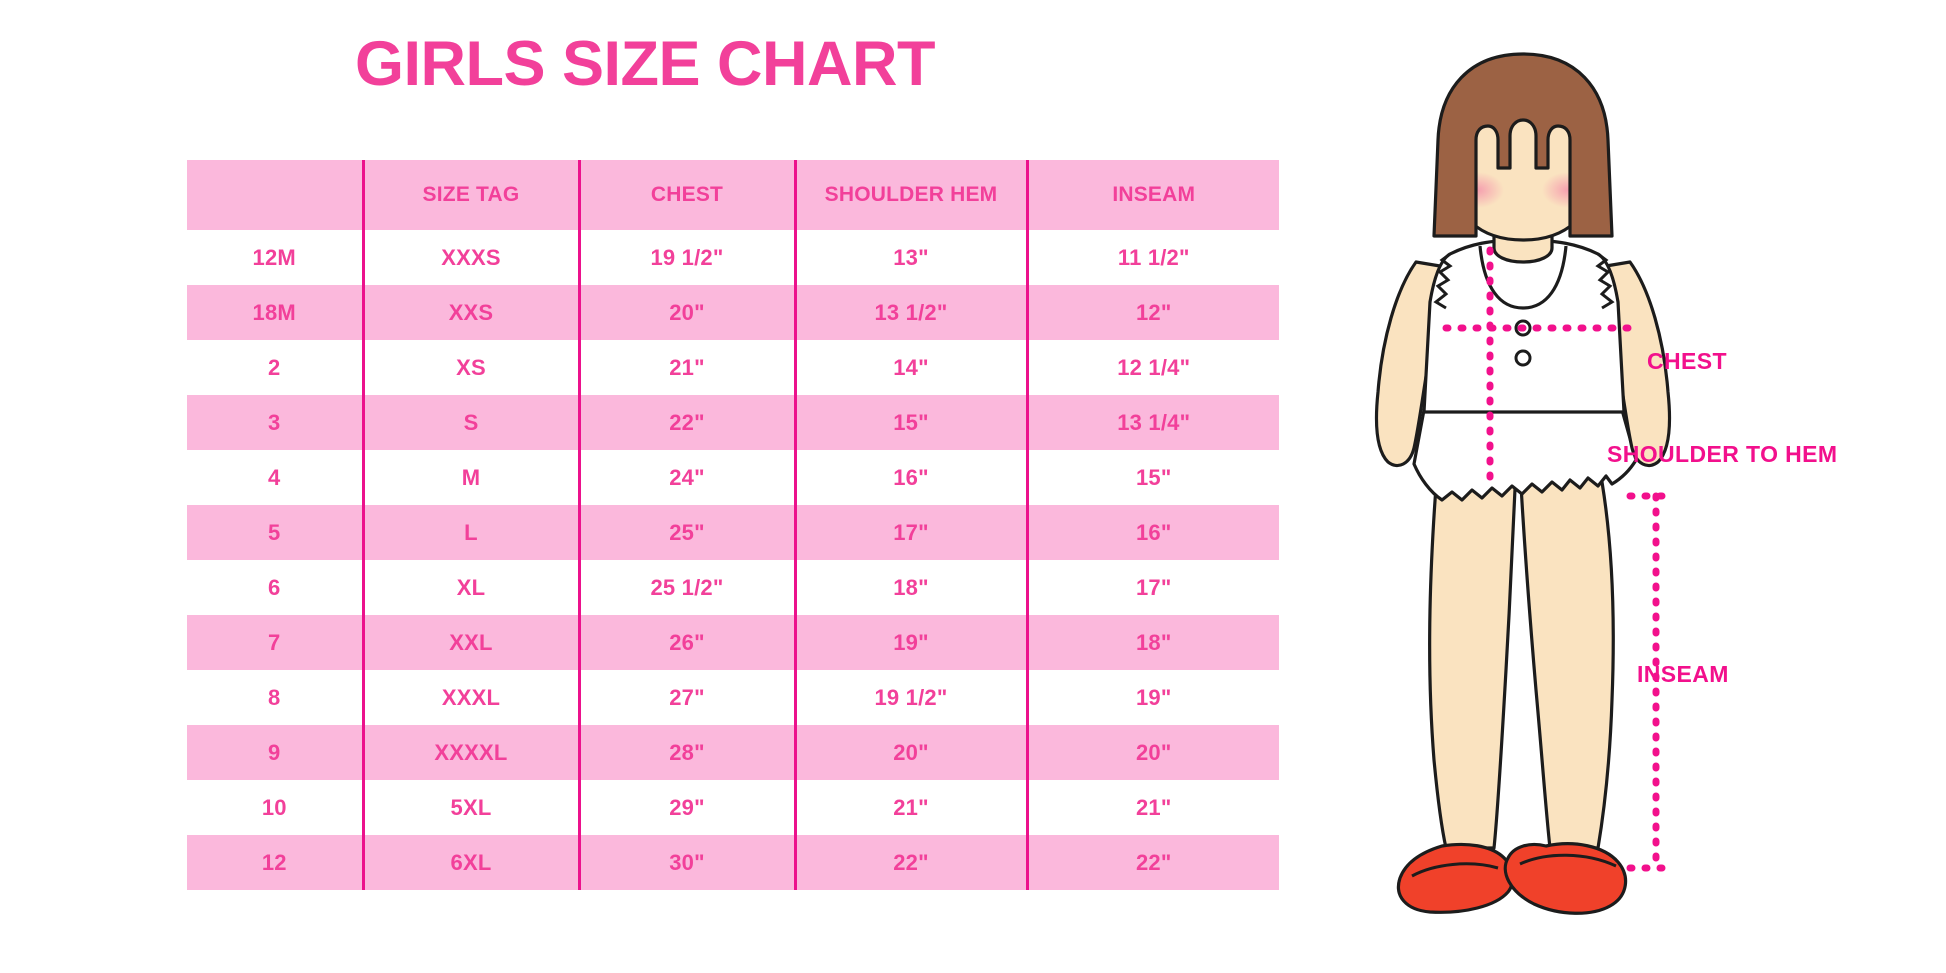 This screenshot has height=973, width=1946. Describe the element at coordinates (470, 697) in the screenshot. I see `cell-size-tag: XXXL` at that location.